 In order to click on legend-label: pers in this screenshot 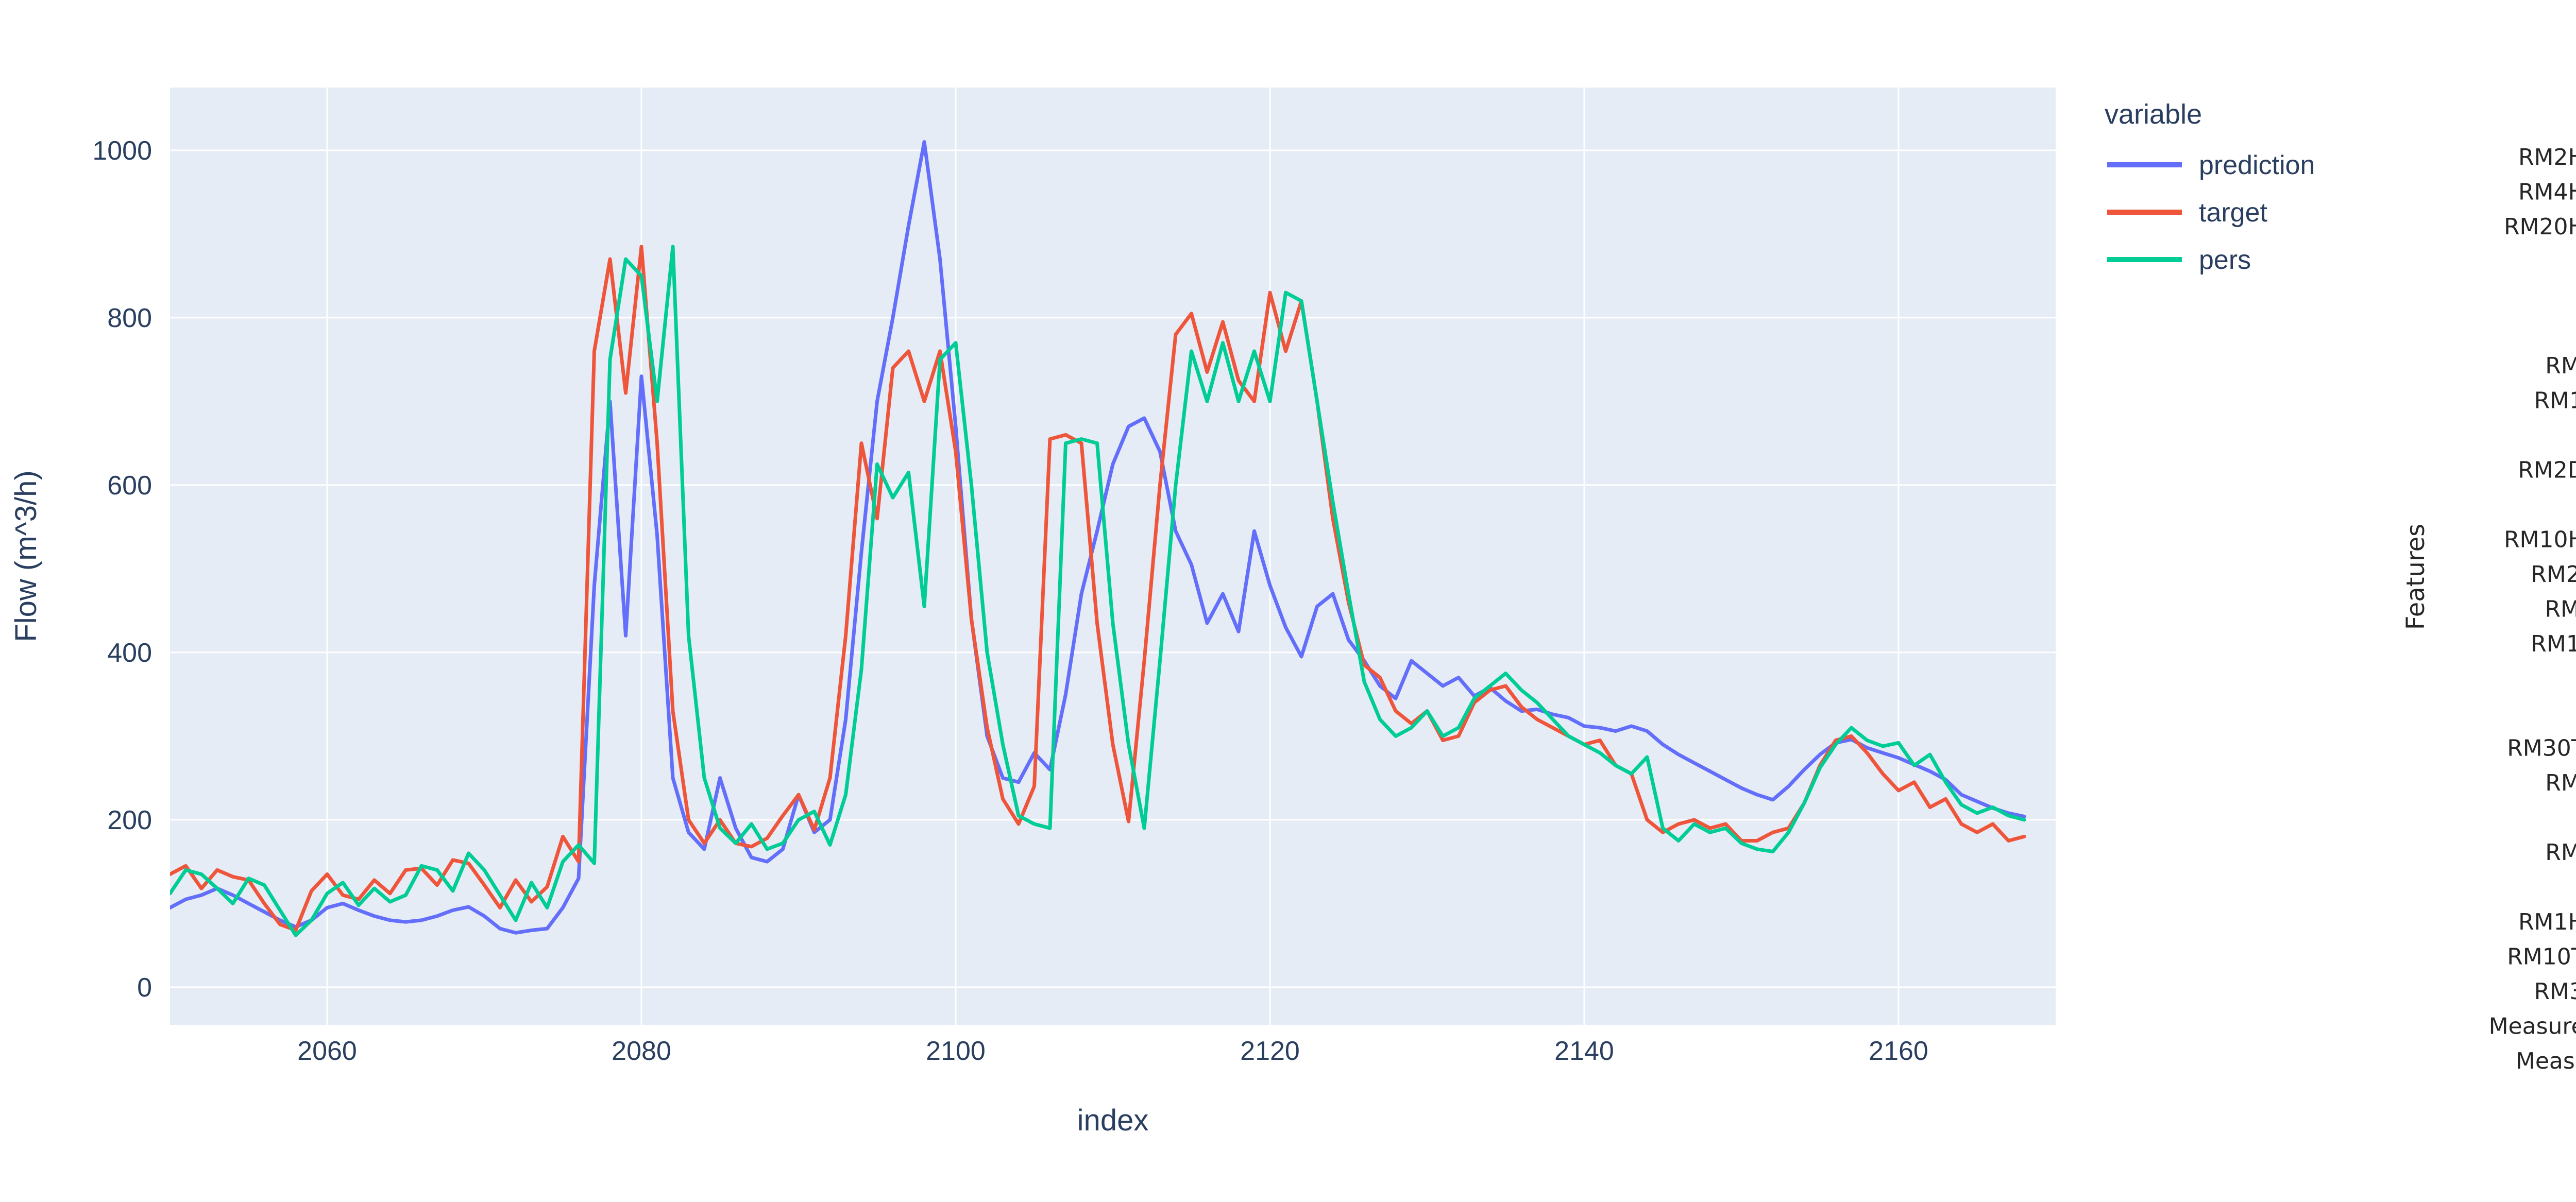, I will do `click(2225, 260)`.